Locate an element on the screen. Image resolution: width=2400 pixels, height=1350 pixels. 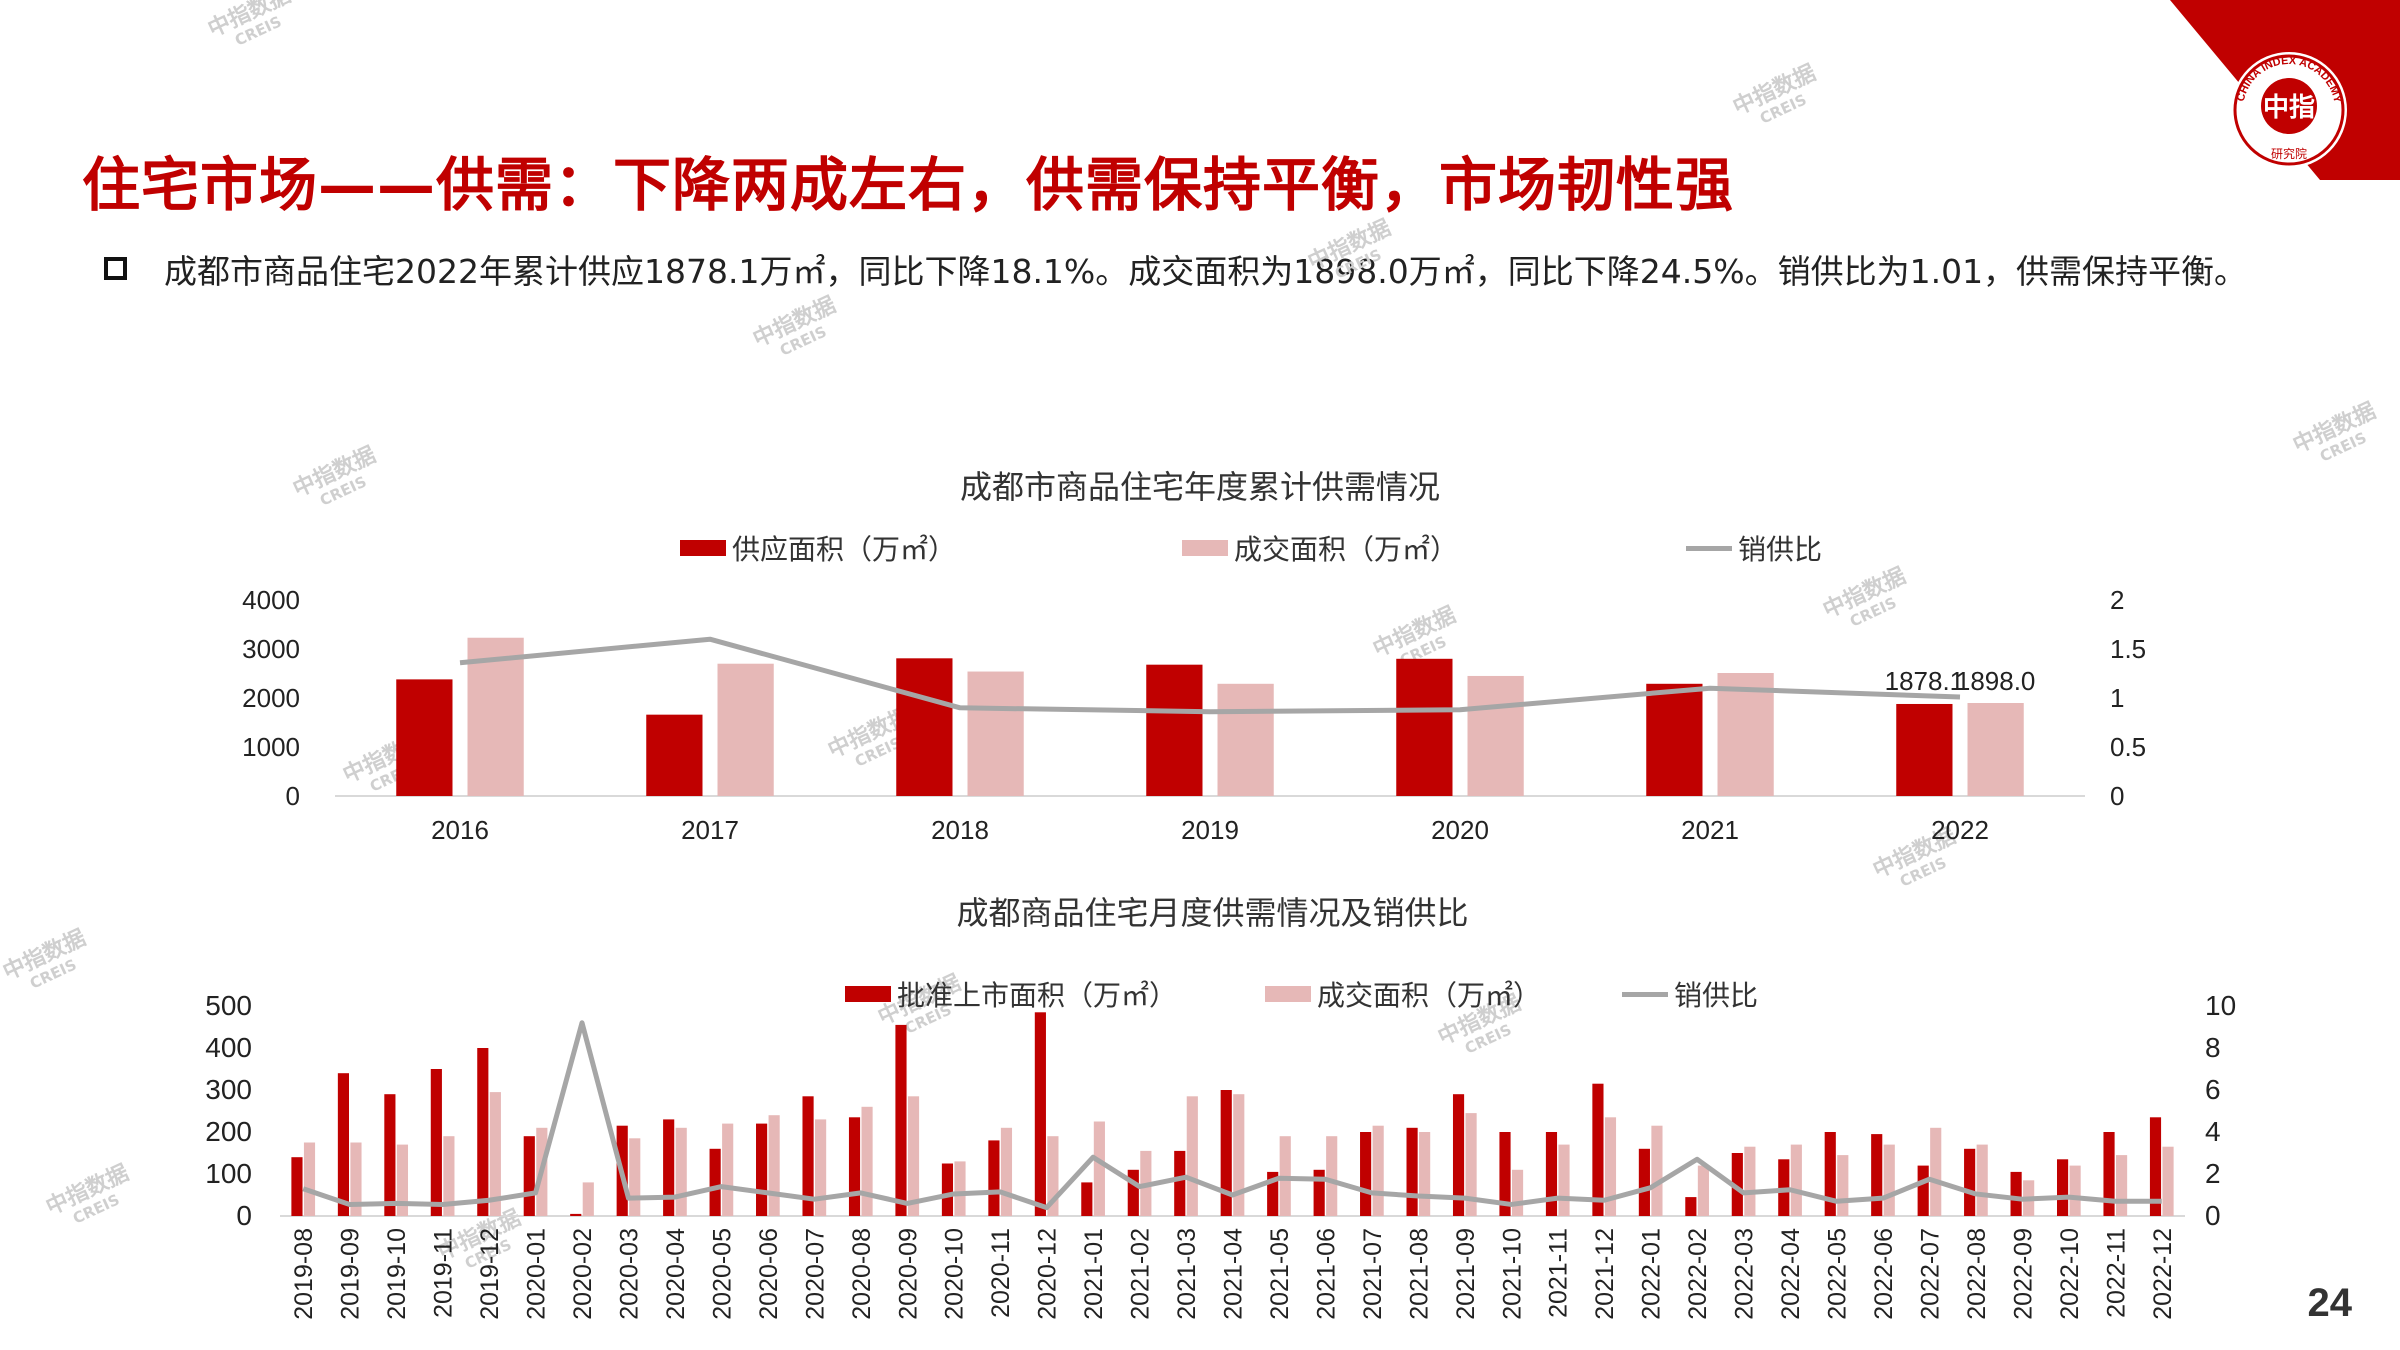
x-tick-label: 2021 is located at coordinates (1710, 830).